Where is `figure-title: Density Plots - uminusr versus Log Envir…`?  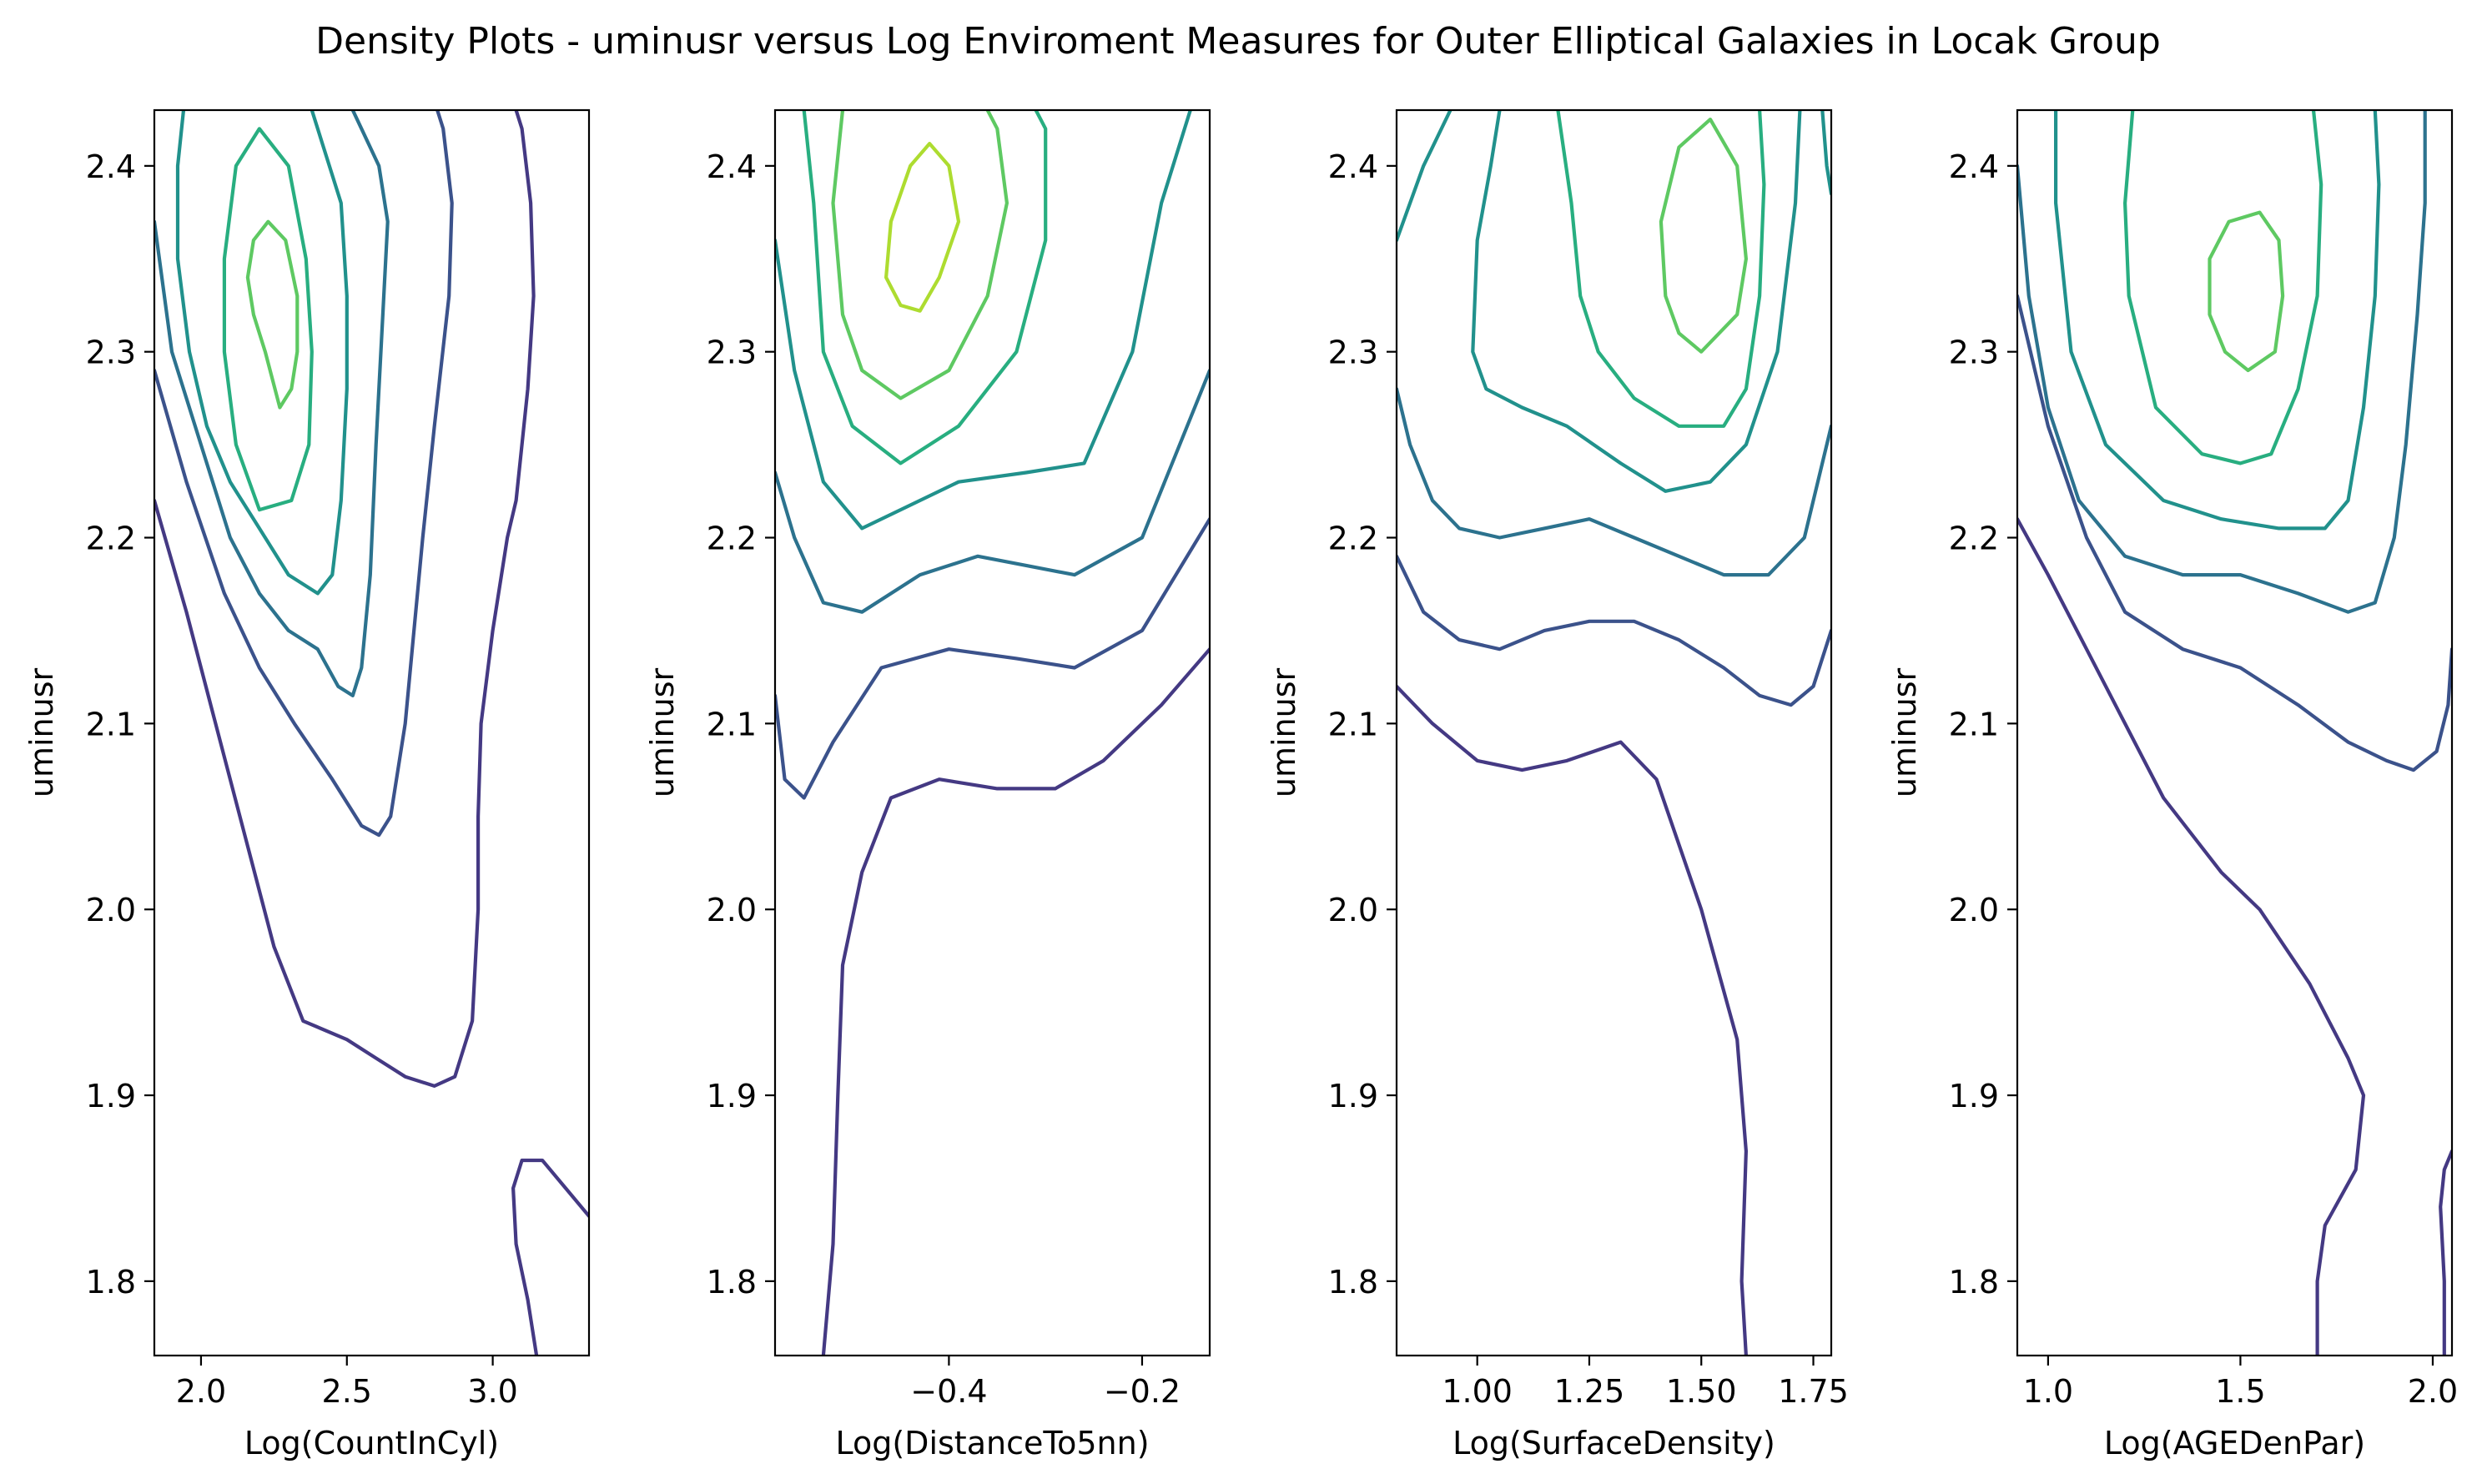
figure-title: Density Plots - uminusr versus Log Envir… is located at coordinates (1238, 42).